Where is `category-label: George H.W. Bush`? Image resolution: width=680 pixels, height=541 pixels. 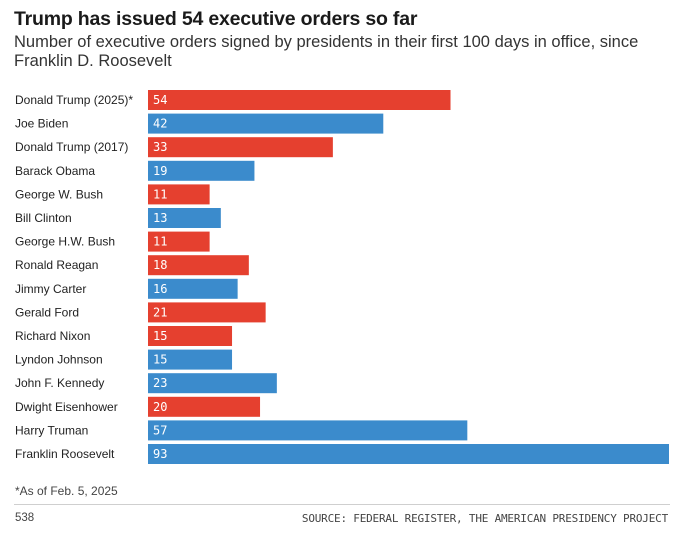 category-label: George H.W. Bush is located at coordinates (65, 242).